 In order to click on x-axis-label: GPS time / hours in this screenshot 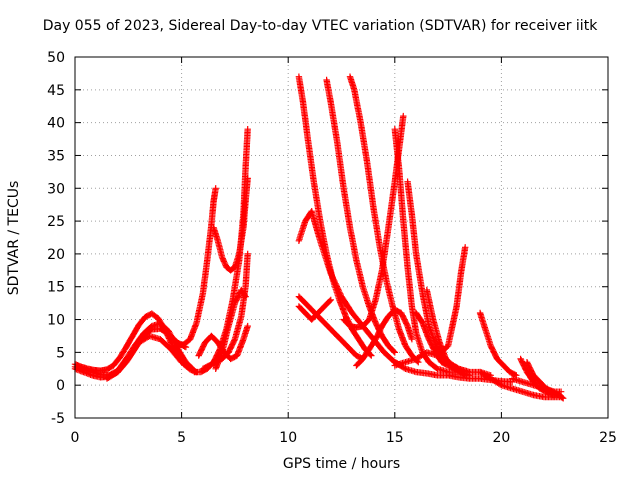, I will do `click(341, 464)`.